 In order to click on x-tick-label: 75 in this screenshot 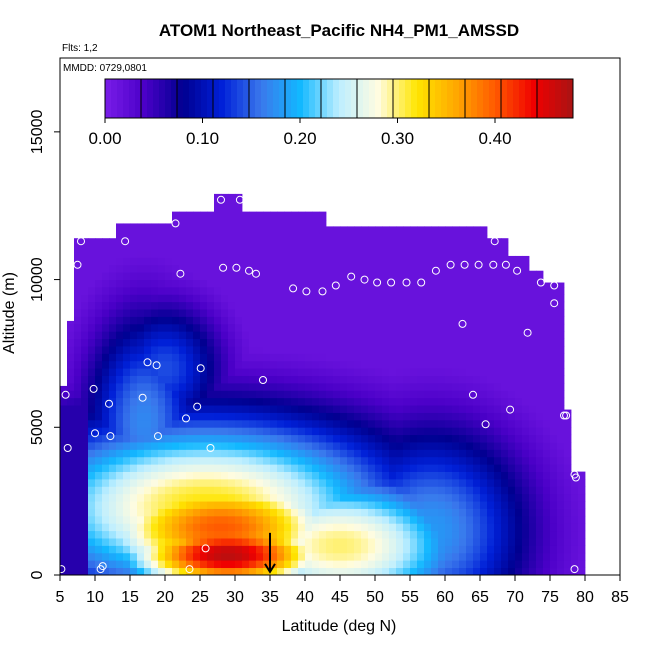, I will do `click(550, 597)`.